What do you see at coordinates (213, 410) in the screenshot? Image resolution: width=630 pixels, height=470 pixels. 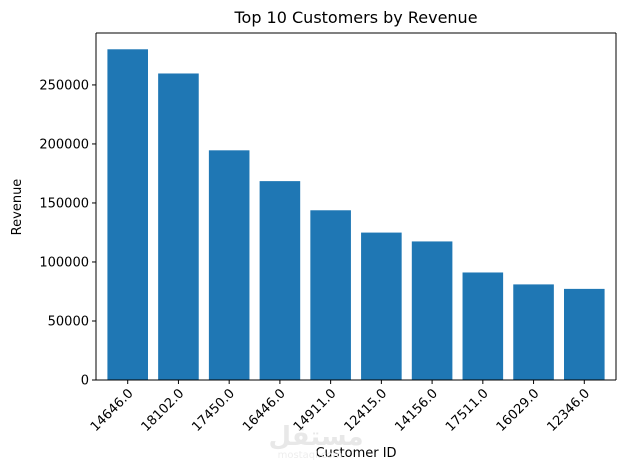 I see `x-tick-label: 17450.0` at bounding box center [213, 410].